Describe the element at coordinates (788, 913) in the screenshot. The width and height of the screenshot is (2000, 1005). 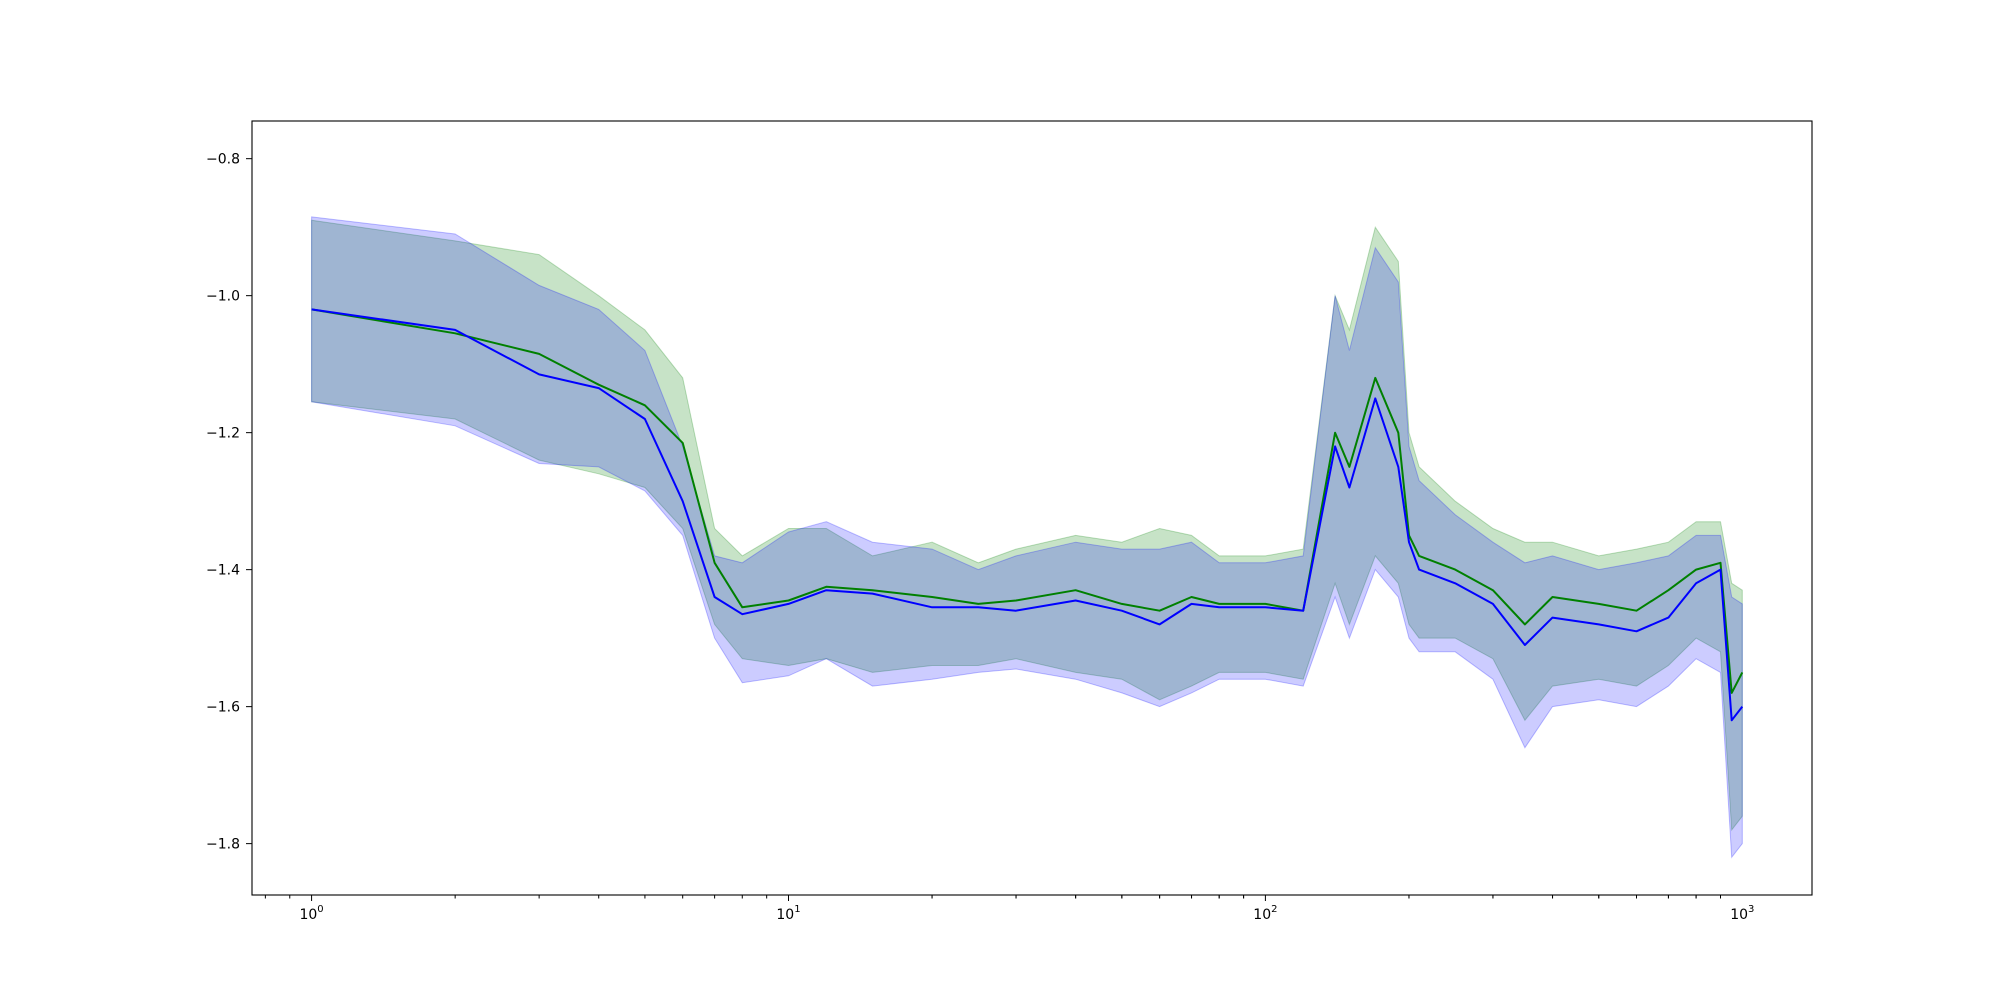
I see `x-tick-label: 10¹` at that location.